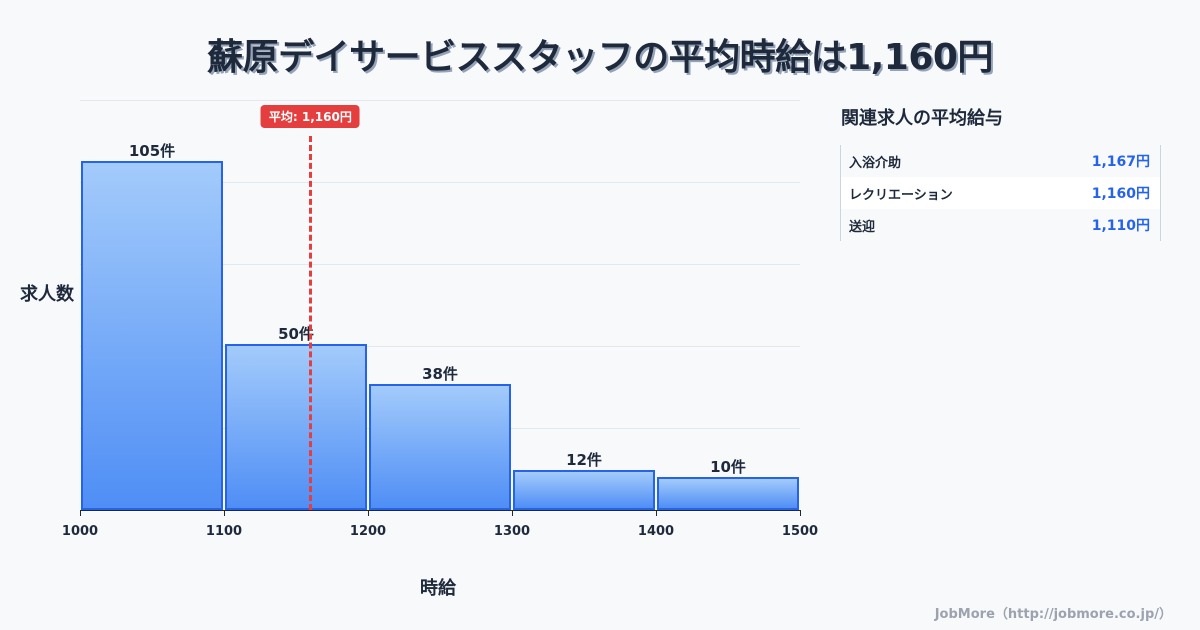  Describe the element at coordinates (152, 151) in the screenshot. I see `bar-count-label: 105件` at that location.